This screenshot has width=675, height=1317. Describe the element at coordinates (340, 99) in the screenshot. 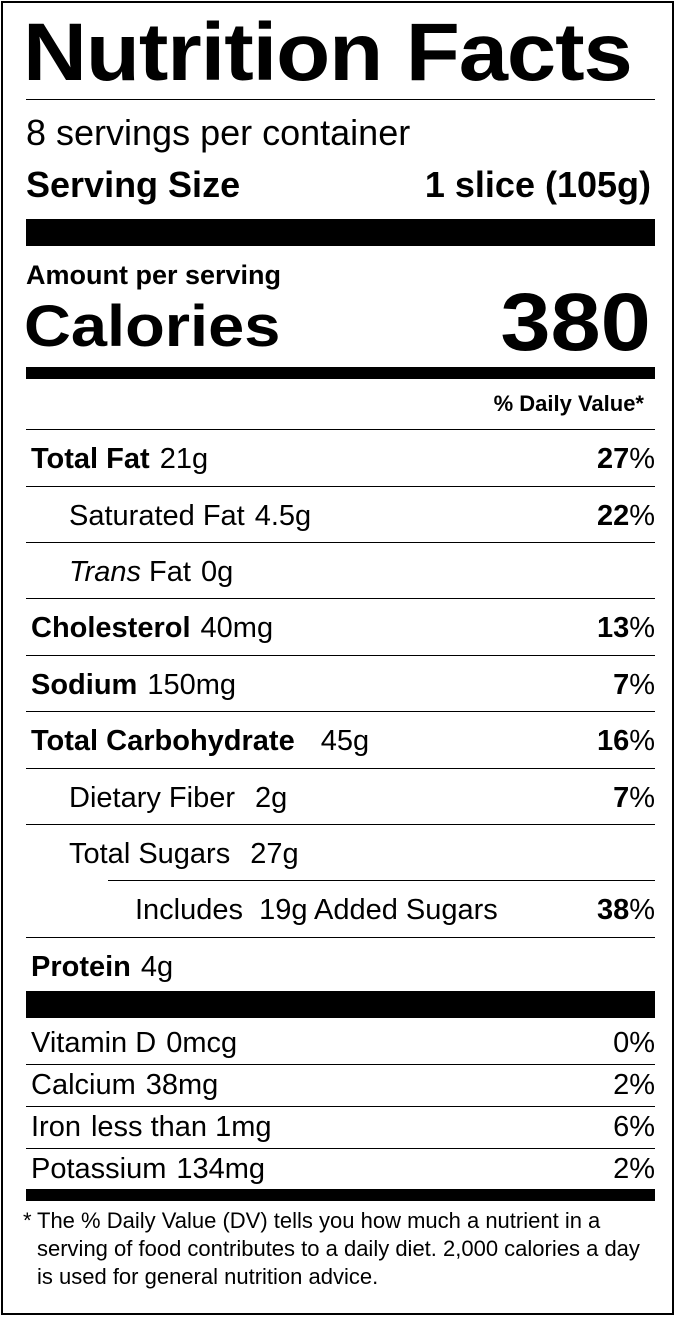

I see `divider` at that location.